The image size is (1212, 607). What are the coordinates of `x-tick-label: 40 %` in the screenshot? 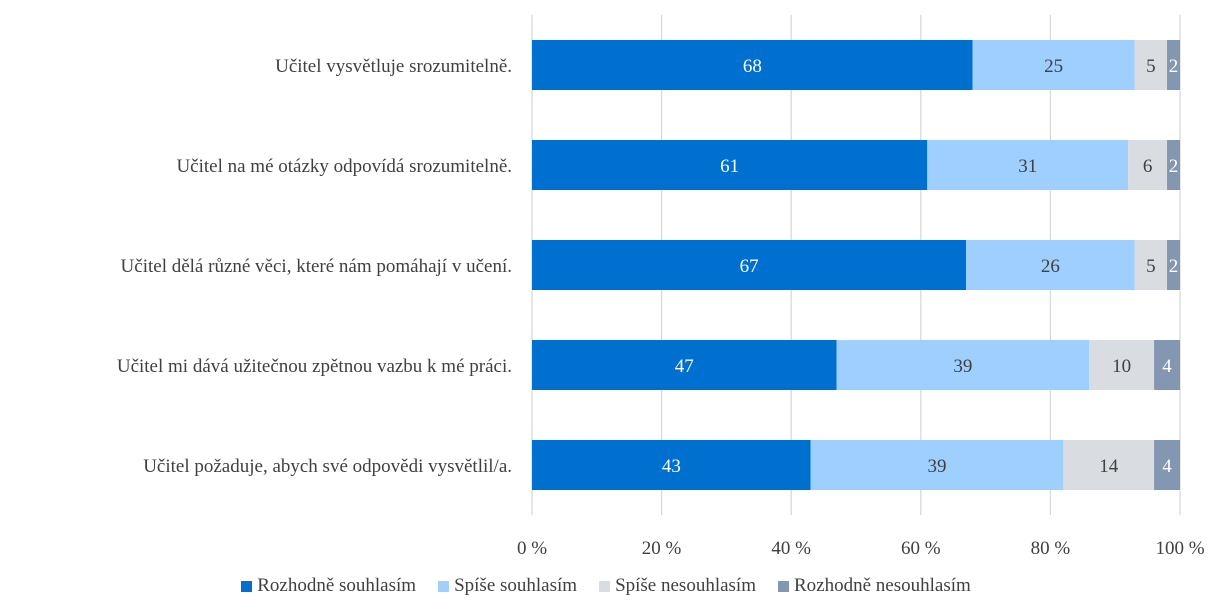 It's located at (791, 548).